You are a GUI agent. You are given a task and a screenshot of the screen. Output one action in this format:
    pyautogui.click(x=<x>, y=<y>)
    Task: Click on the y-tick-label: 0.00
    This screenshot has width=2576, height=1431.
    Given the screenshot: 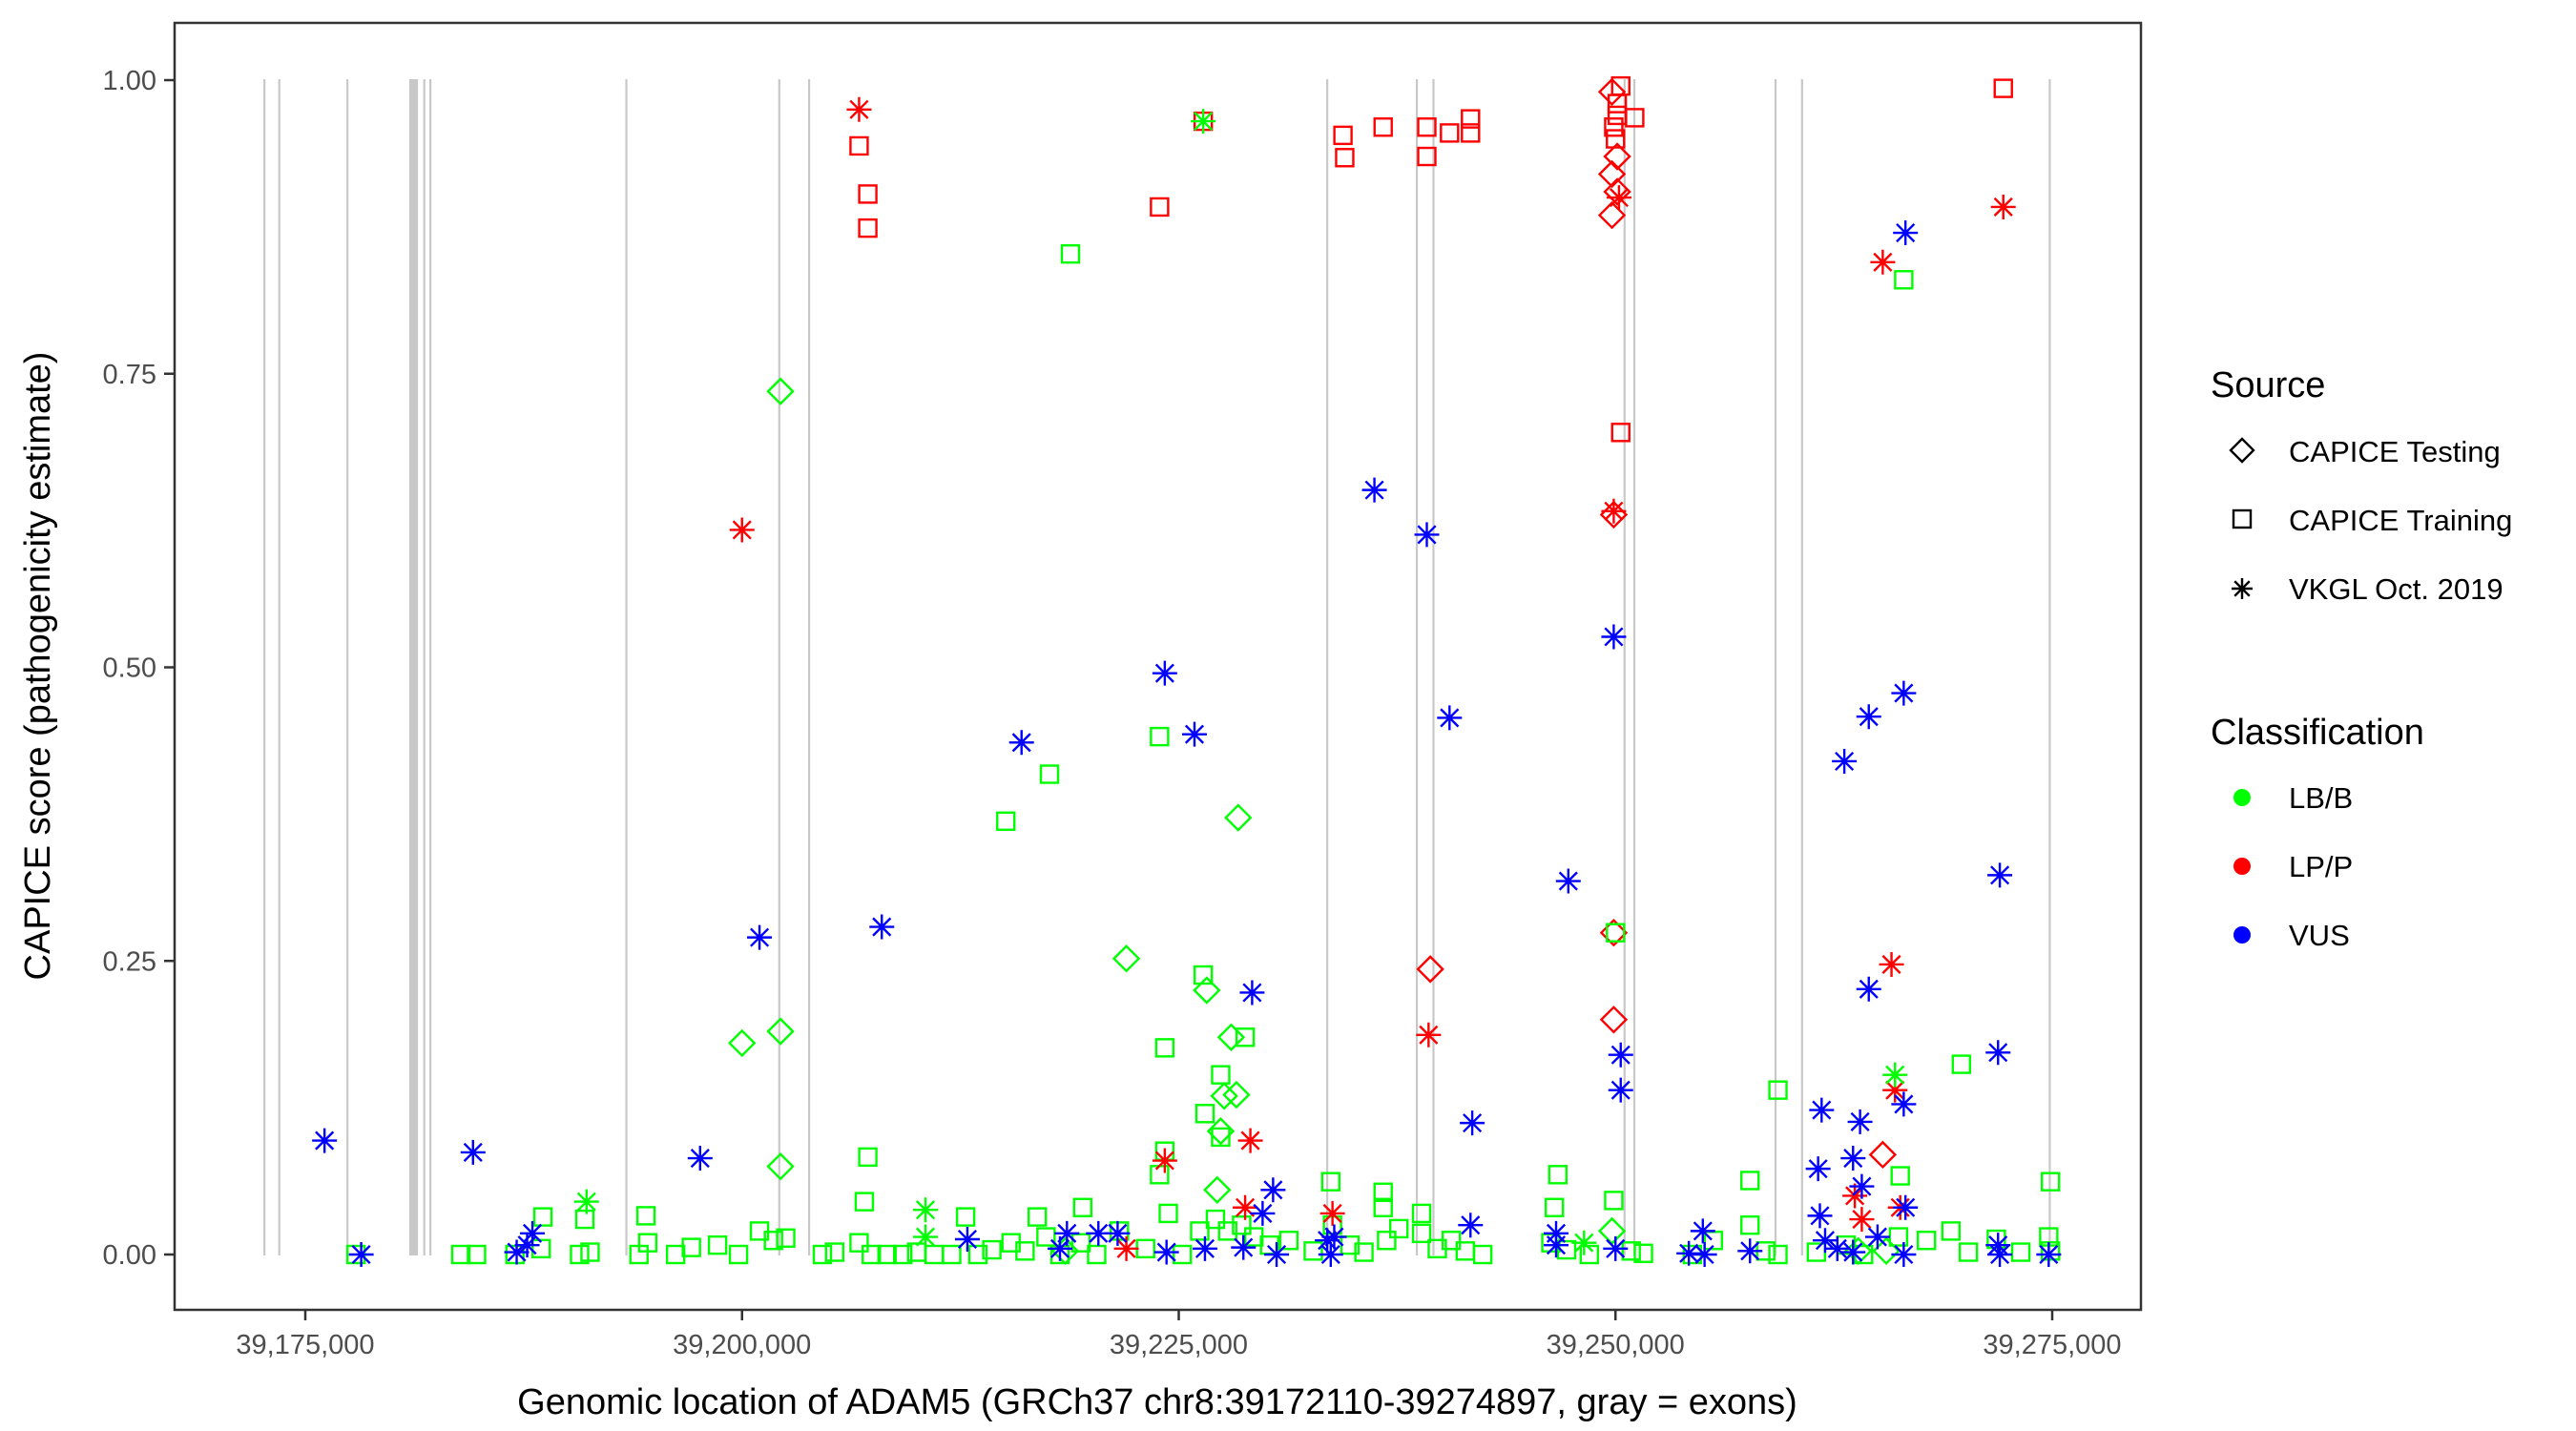 What is the action you would take?
    pyautogui.click(x=129, y=1255)
    